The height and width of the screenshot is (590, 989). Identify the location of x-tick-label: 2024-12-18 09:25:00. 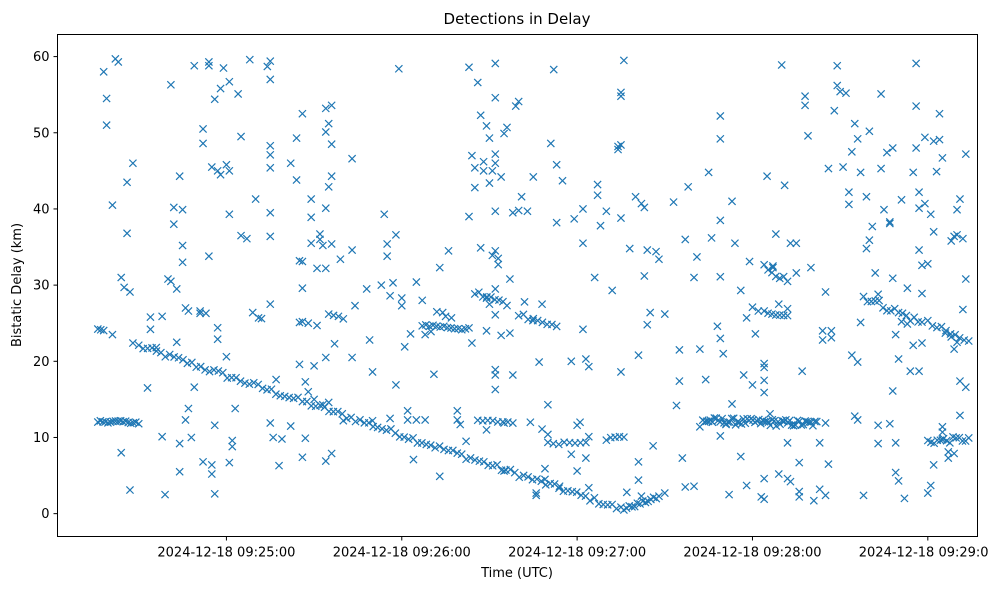
(226, 553).